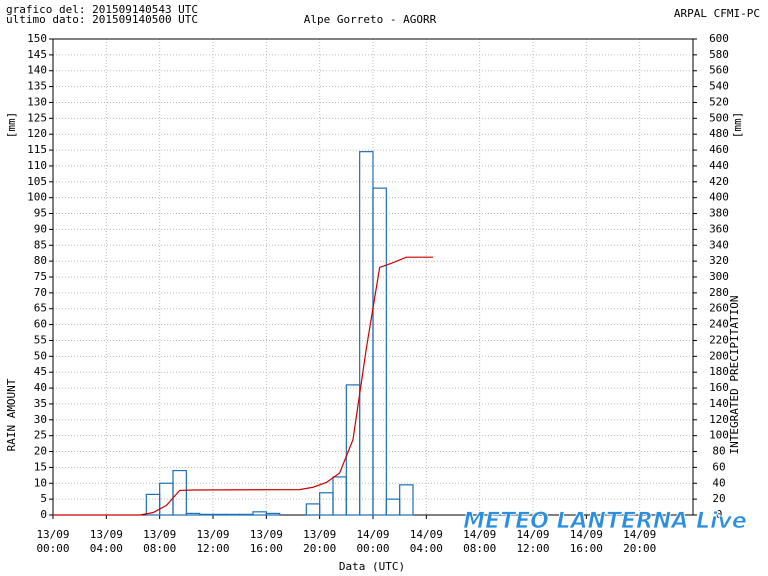 The height and width of the screenshot is (576, 768). Describe the element at coordinates (37, 54) in the screenshot. I see `y-tick-label: 145` at that location.